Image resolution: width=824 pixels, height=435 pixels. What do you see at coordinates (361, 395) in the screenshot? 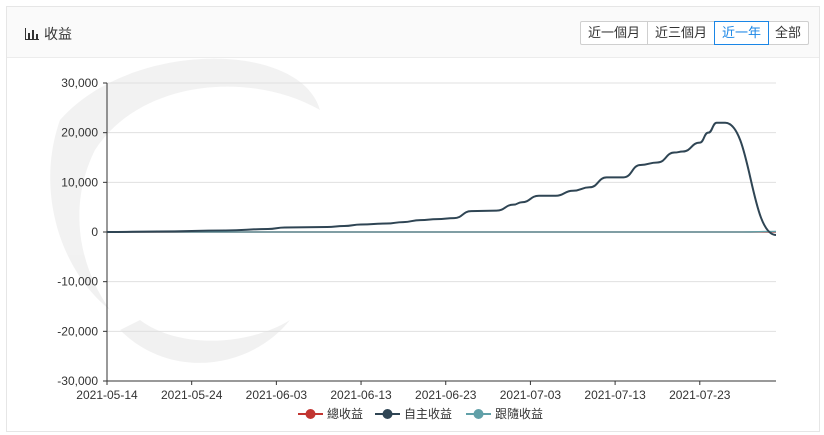
I see `x-tick-label: 2021-06-13` at bounding box center [361, 395].